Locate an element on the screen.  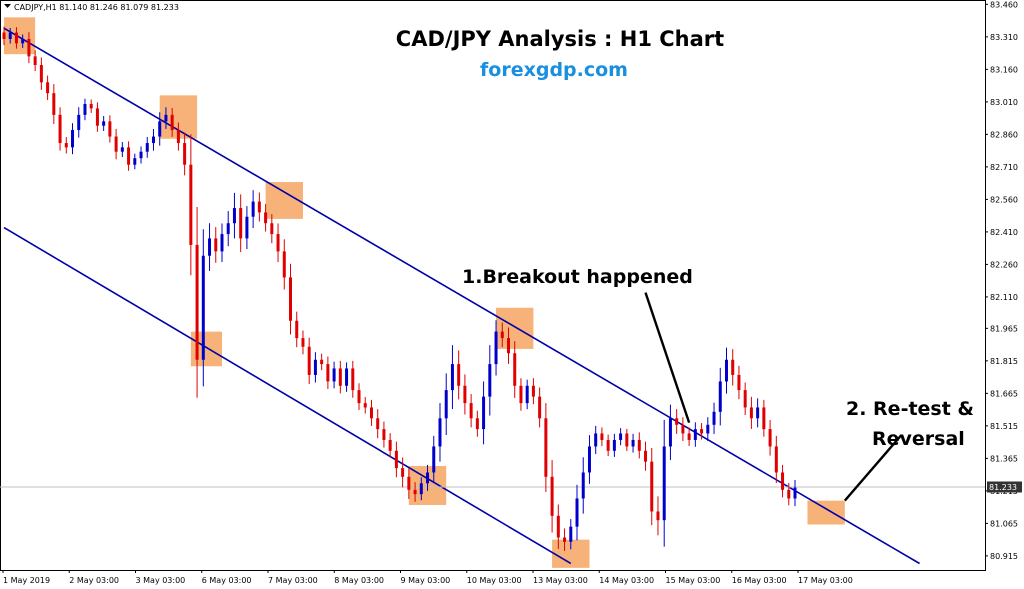
x-tick-label: 17 May 03:00 is located at coordinates (825, 580).